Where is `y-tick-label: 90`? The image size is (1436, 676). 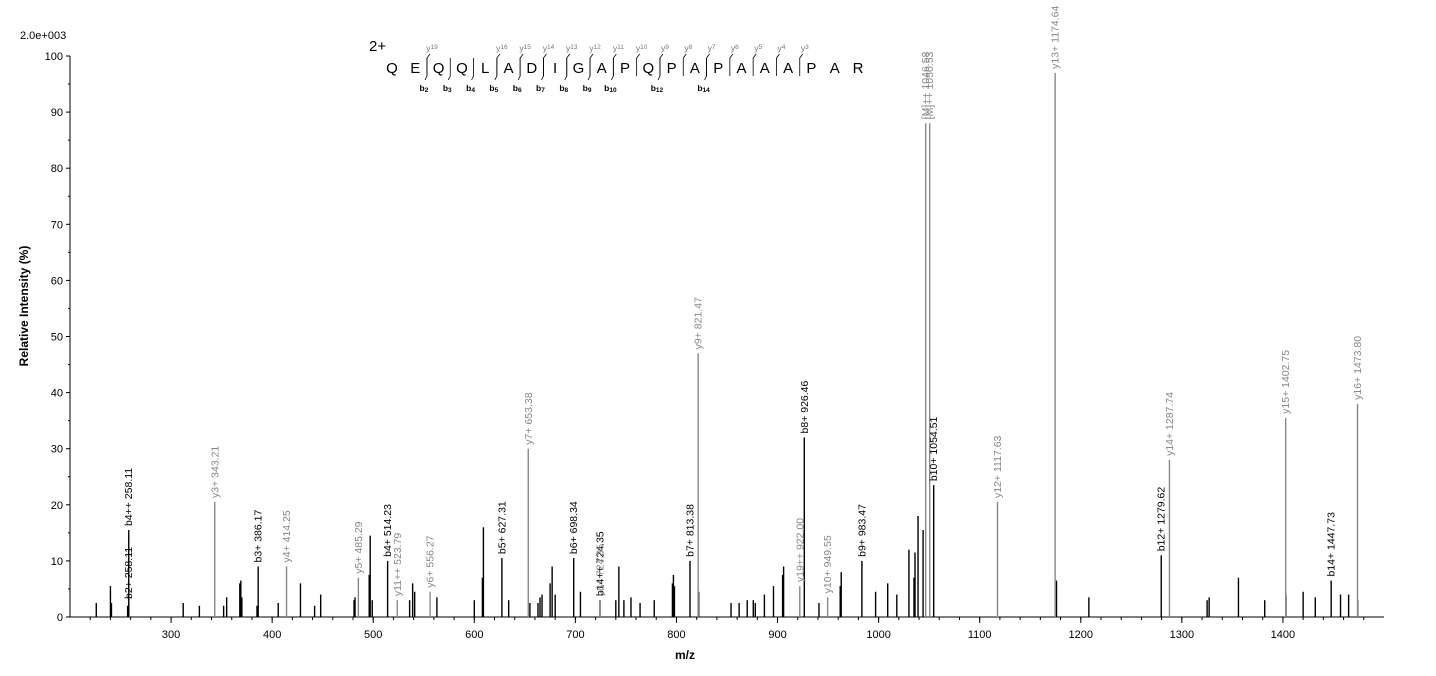
y-tick-label: 90 is located at coordinates (57, 113).